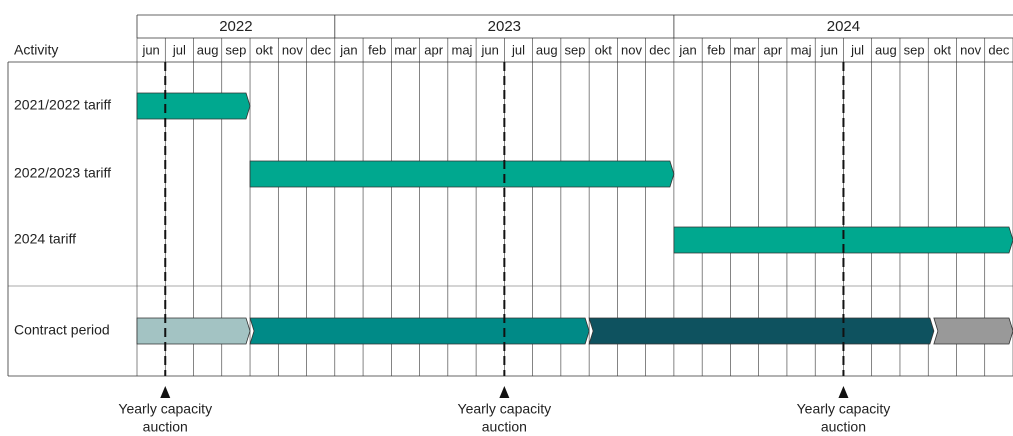 This screenshot has width=1013, height=436. I want to click on tariff-row-label: 2022/2023 tariff, so click(62, 173).